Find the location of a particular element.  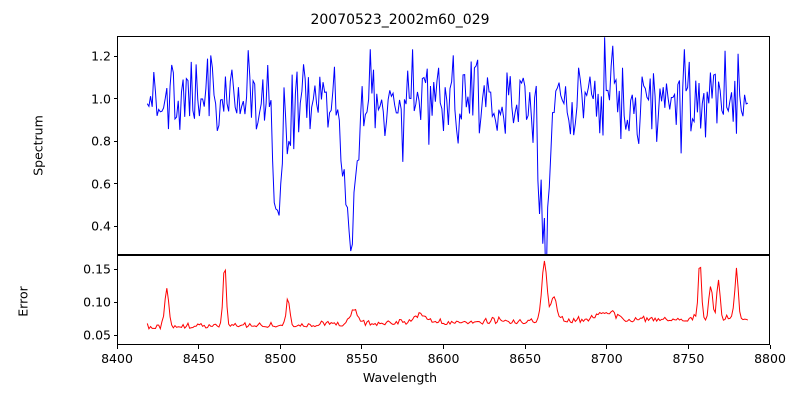

ytick-label: 0.10 is located at coordinates (97, 302).